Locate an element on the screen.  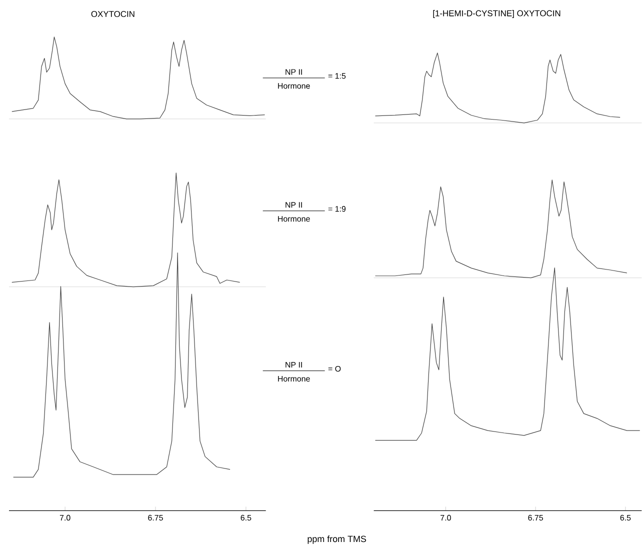
chart-title: [1-HEMI-D-CYSTINE] OXYTOCIN is located at coordinates (496, 14).